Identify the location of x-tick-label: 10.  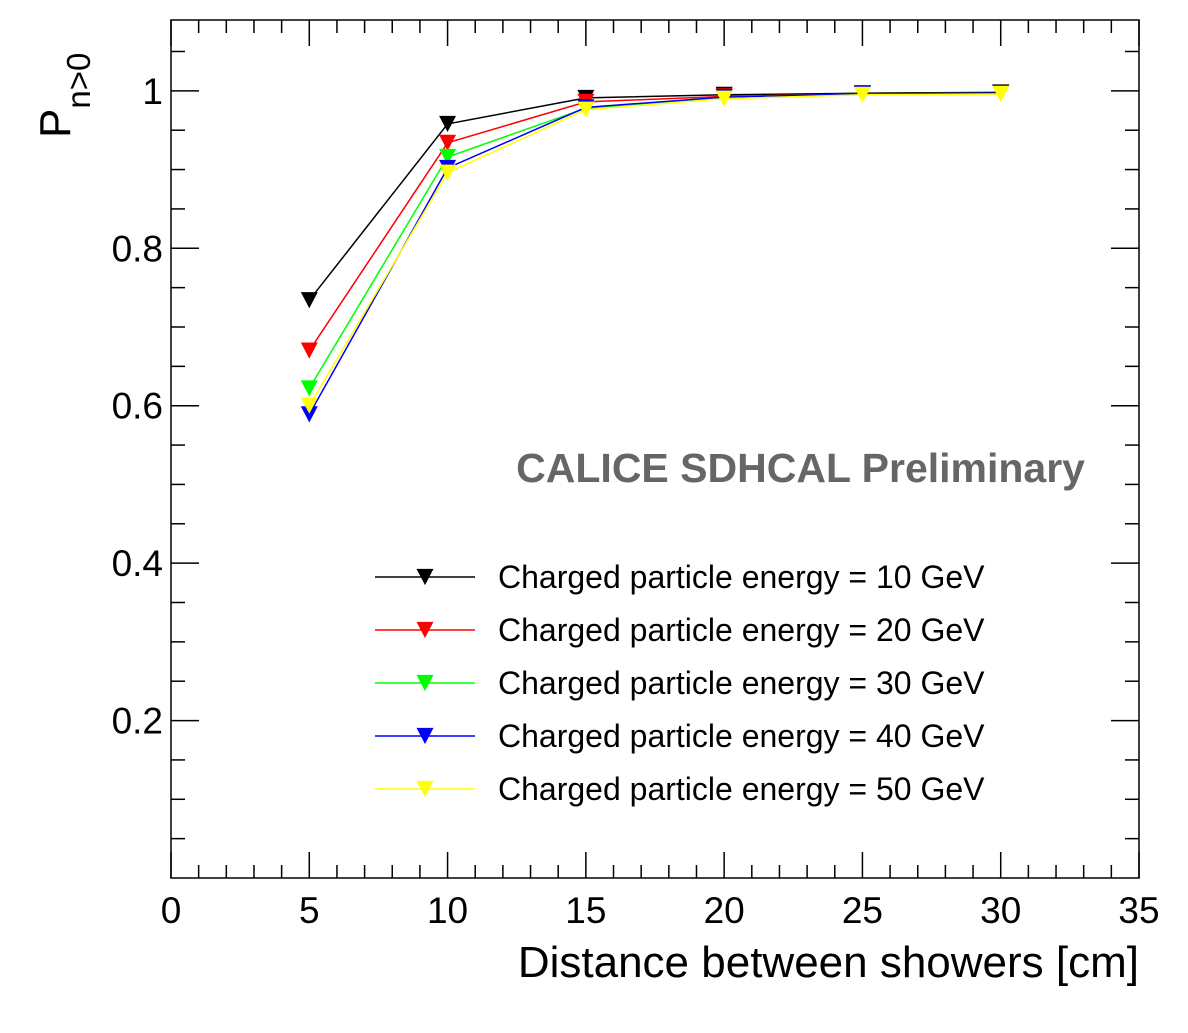
(447, 910).